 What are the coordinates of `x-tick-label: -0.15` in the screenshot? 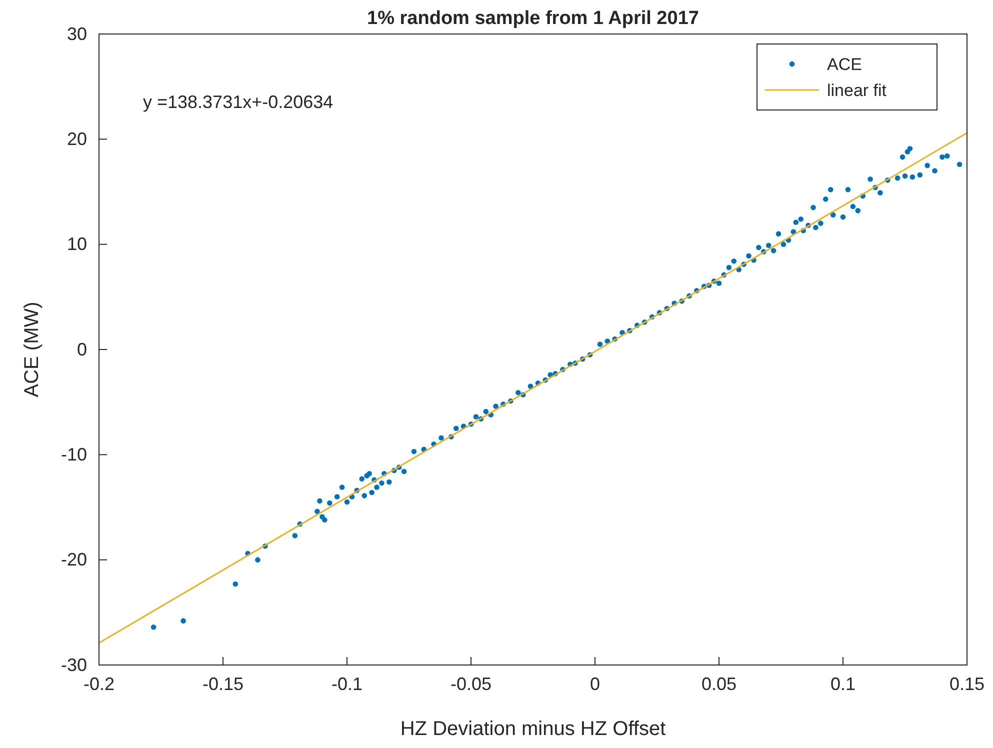 It's located at (223, 684).